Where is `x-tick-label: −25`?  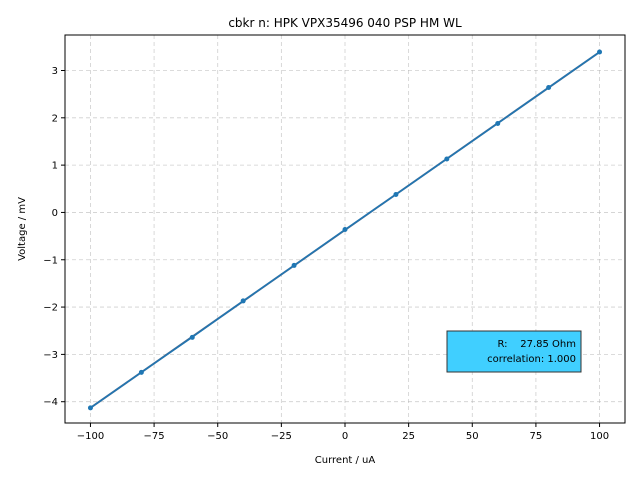
x-tick-label: −25 is located at coordinates (281, 436).